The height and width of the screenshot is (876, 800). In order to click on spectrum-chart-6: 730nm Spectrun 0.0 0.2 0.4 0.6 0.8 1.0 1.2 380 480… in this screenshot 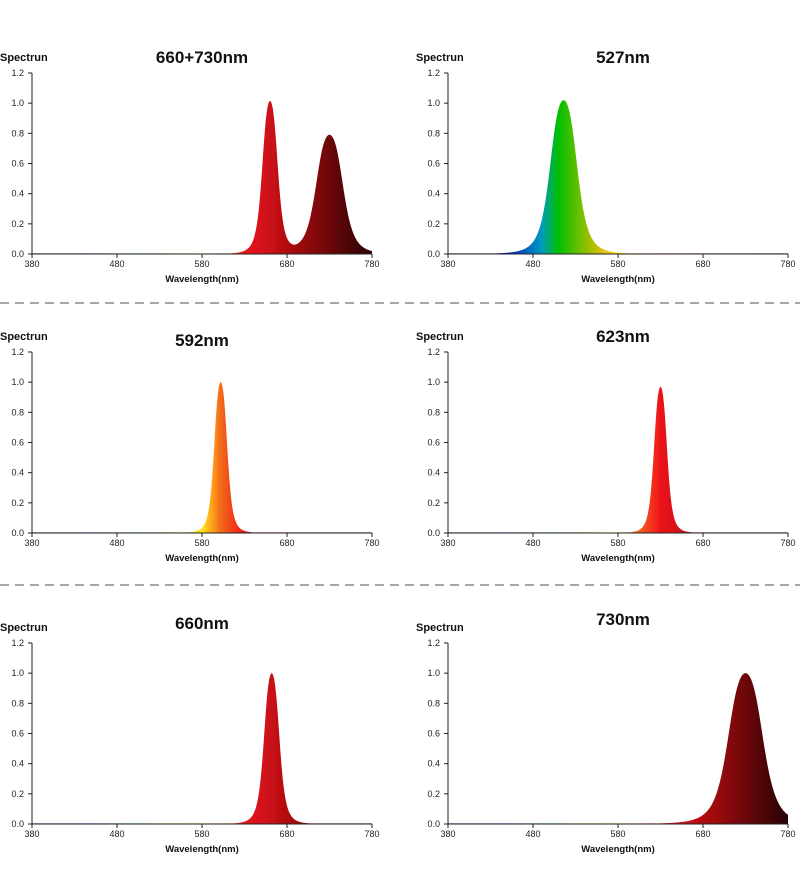, I will do `click(606, 732)`.